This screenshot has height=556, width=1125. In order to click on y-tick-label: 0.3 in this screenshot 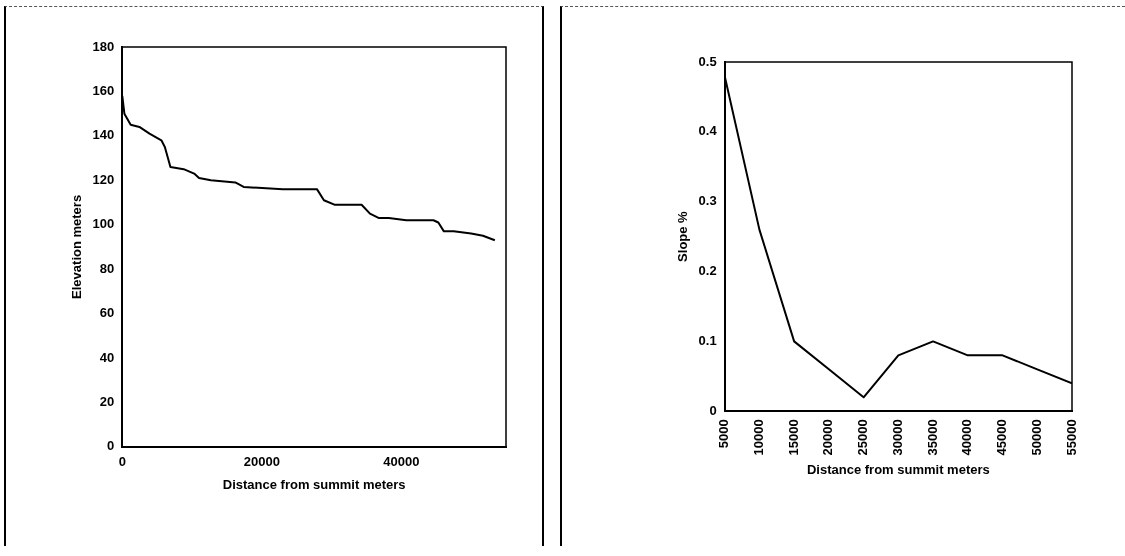, I will do `click(707, 201)`.